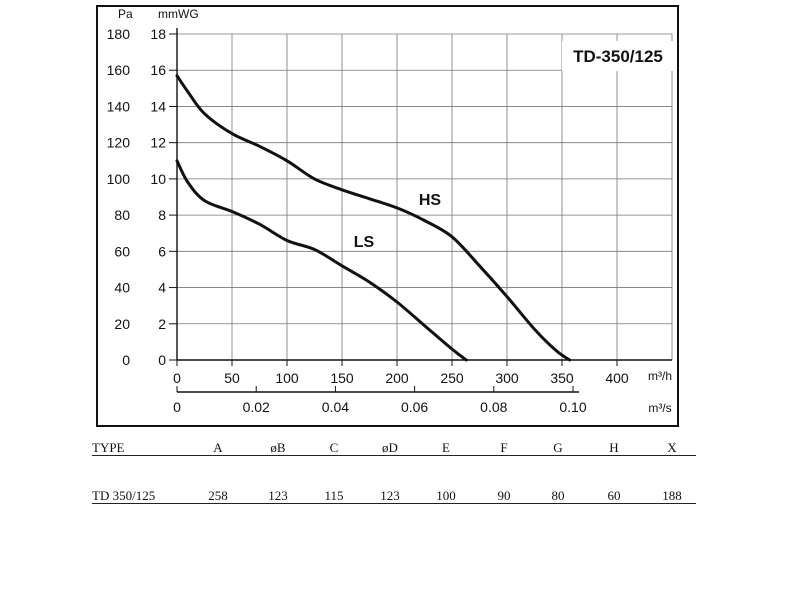 This screenshot has height=600, width=800. What do you see at coordinates (119, 106) in the screenshot?
I see `y-left-tick-label: 140` at bounding box center [119, 106].